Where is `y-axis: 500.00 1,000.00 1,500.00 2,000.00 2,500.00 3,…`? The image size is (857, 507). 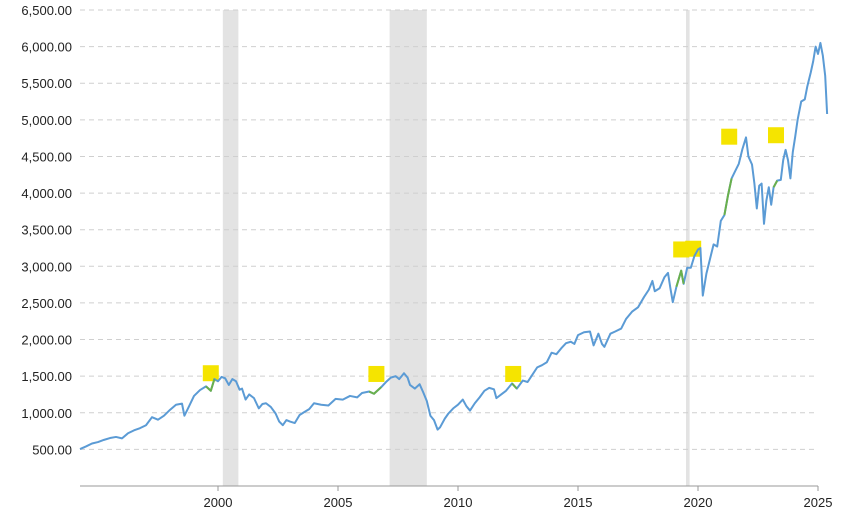 y-axis: 500.00 1,000.00 1,500.00 2,000.00 2,500.00 3,… is located at coordinates (46, 230).